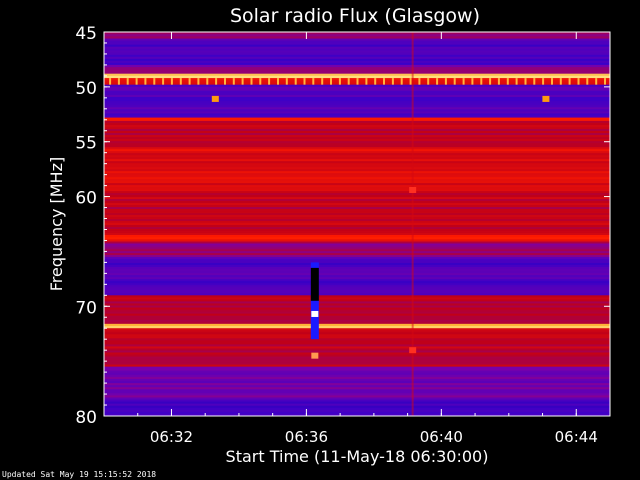 The width and height of the screenshot is (640, 480). Describe the element at coordinates (86, 308) in the screenshot. I see `y-tick-label: 70` at that location.